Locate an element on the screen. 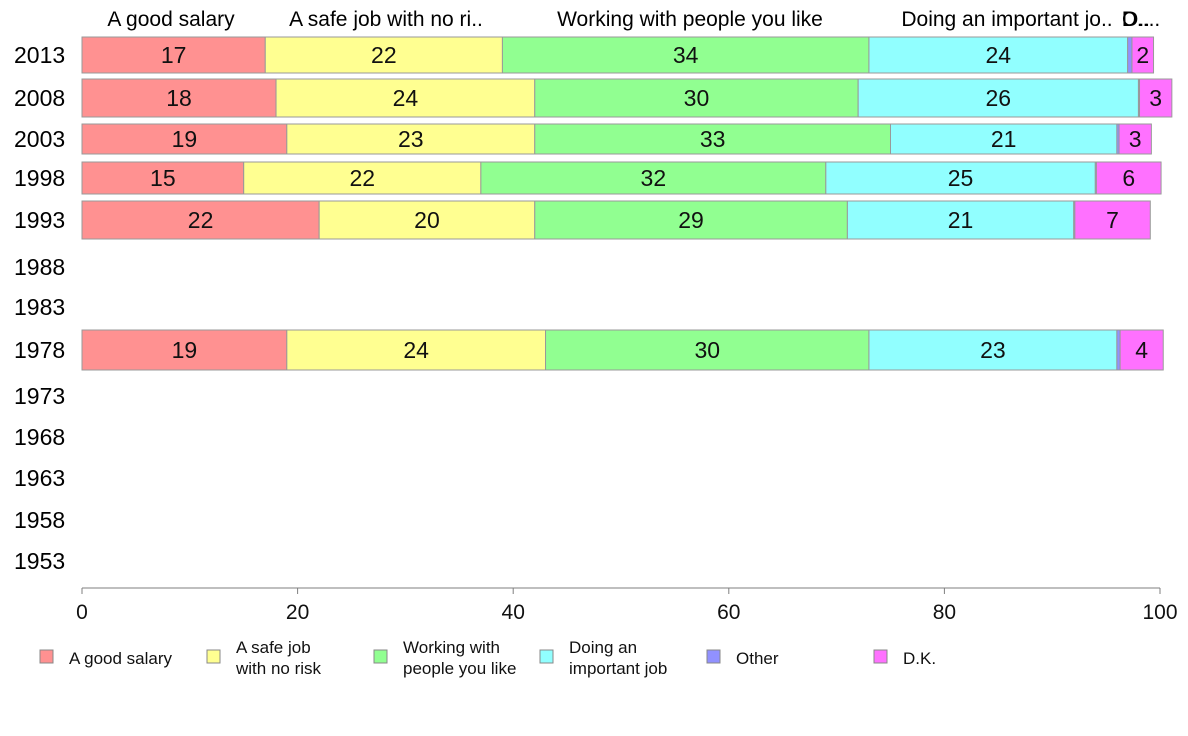 Image resolution: width=1188 pixels, height=736 pixels. data-label-2008-2: 24 is located at coordinates (406, 98).